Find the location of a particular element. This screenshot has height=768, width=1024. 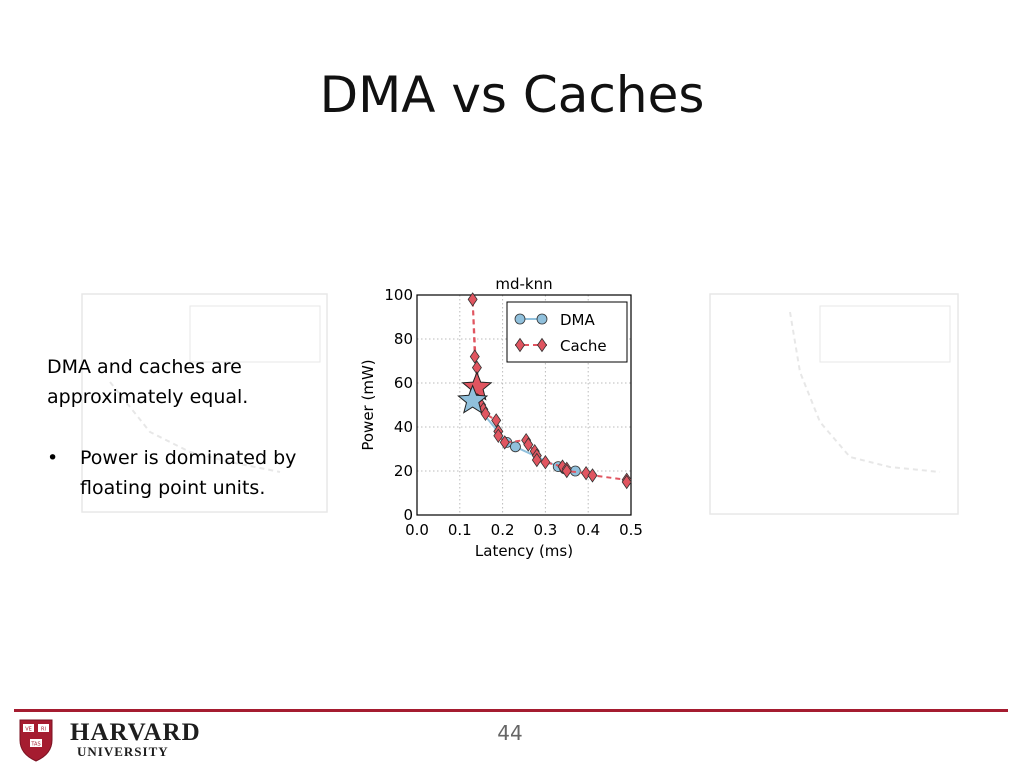

legend-box is located at coordinates (567, 332).